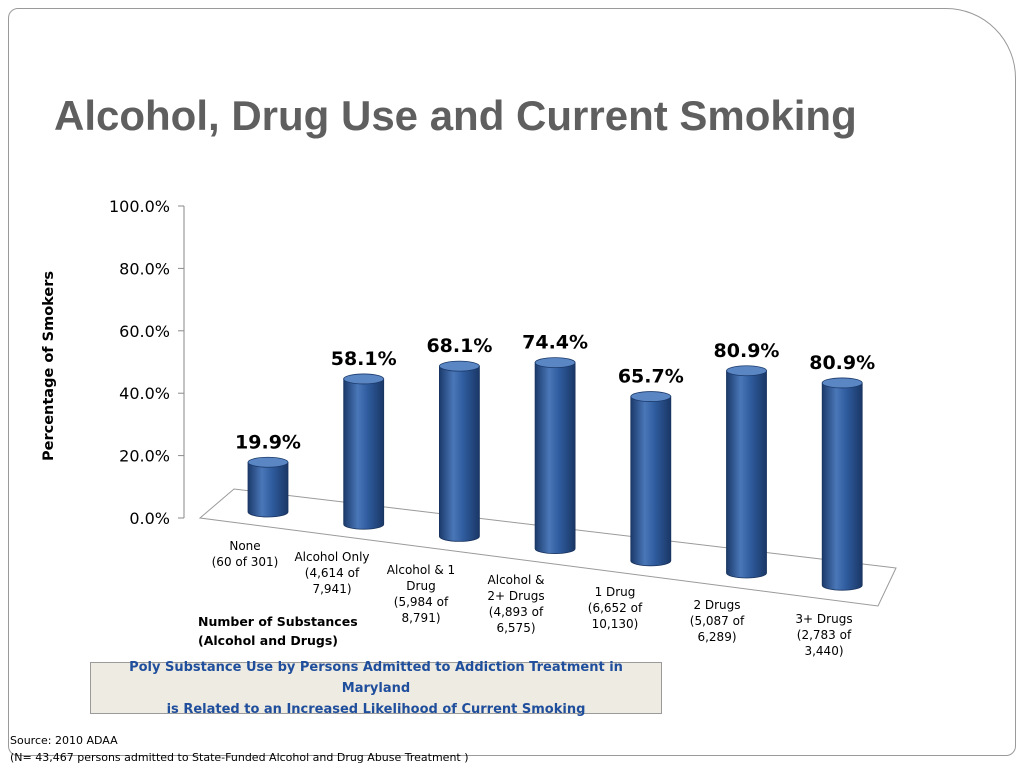 This screenshot has height=768, width=1024. Describe the element at coordinates (278, 631) in the screenshot. I see `x-axis-title: Number of Substances (Alcohol and Drugs)` at that location.